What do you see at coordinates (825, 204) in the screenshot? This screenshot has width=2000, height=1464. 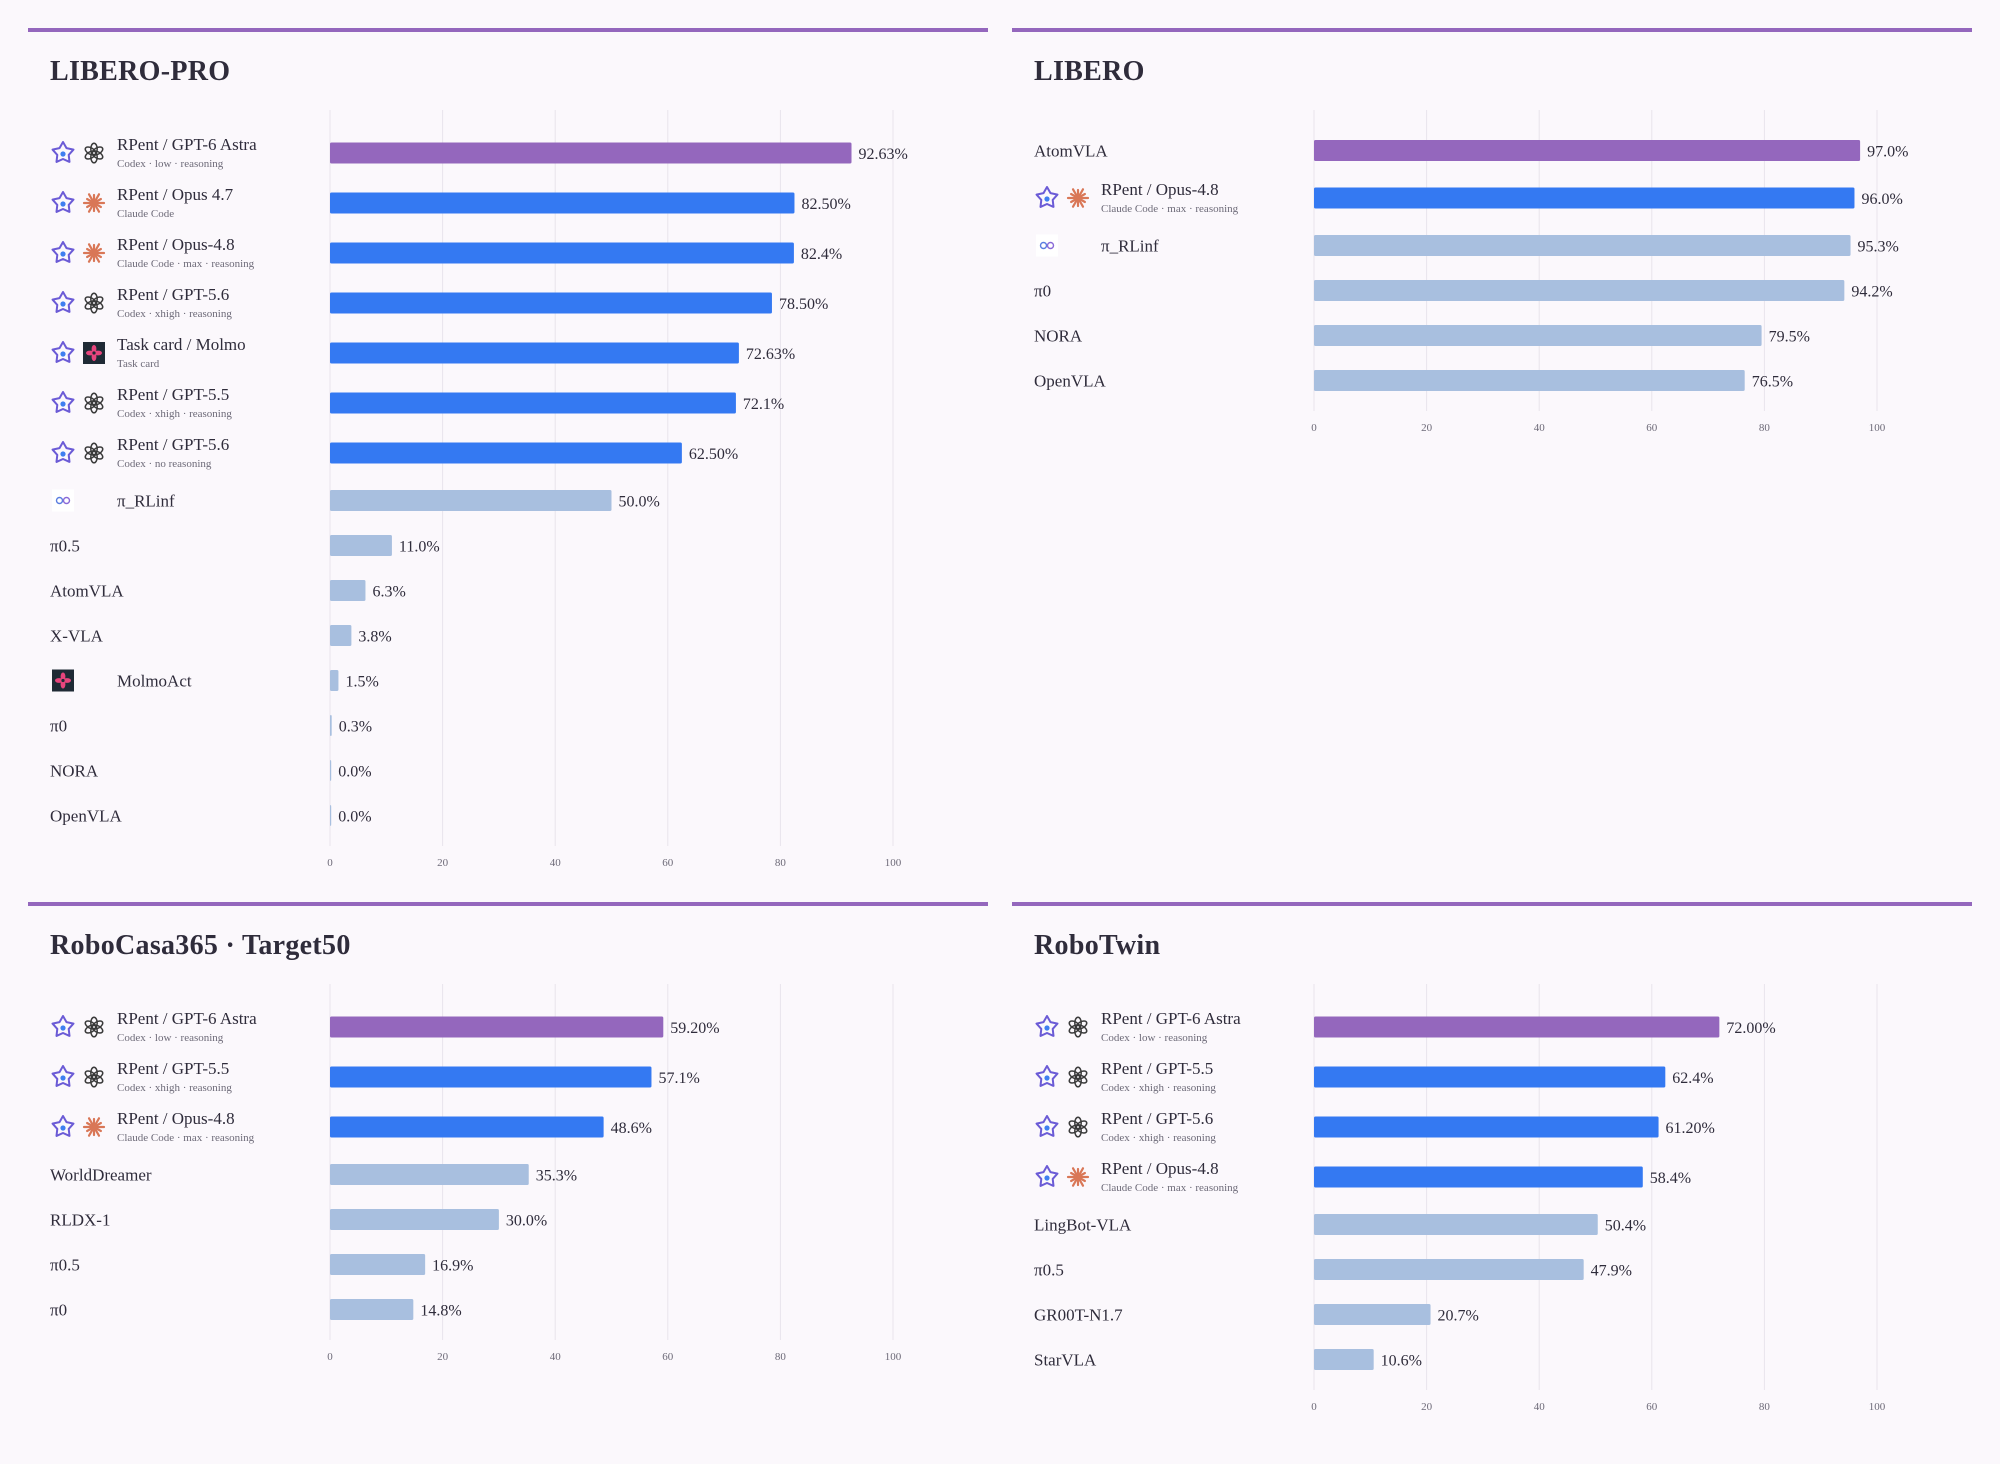 I see `value-label: 82.50%` at bounding box center [825, 204].